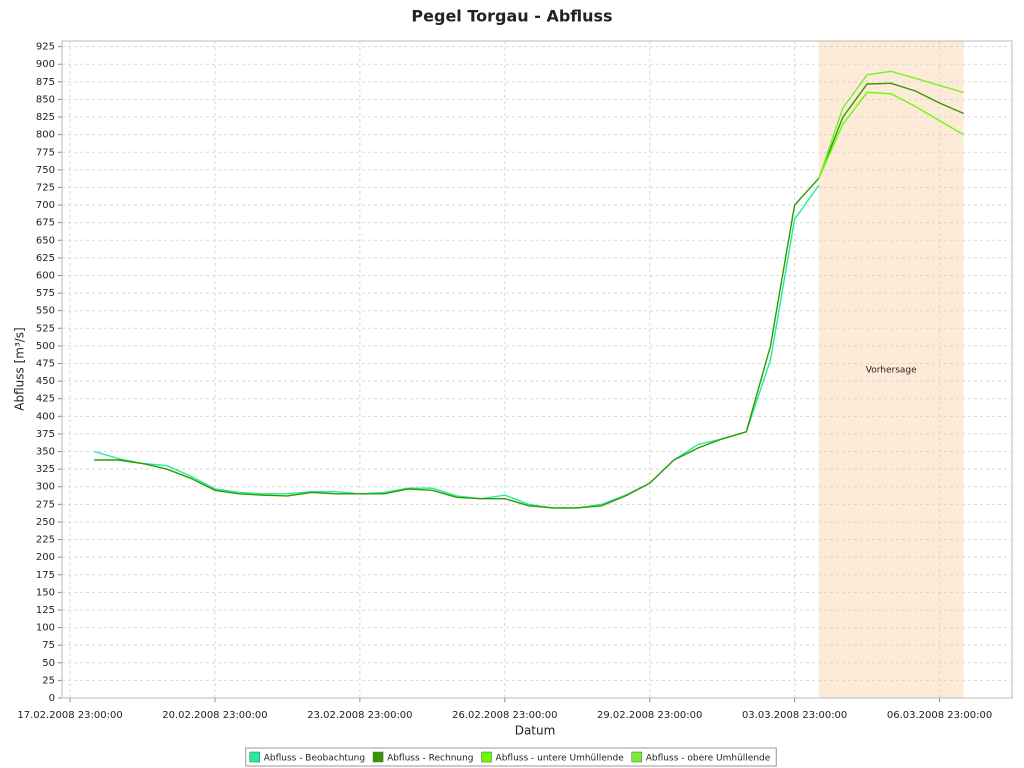 The height and width of the screenshot is (768, 1024). What do you see at coordinates (45, 487) in the screenshot?
I see `y-tick-label: 300` at bounding box center [45, 487].